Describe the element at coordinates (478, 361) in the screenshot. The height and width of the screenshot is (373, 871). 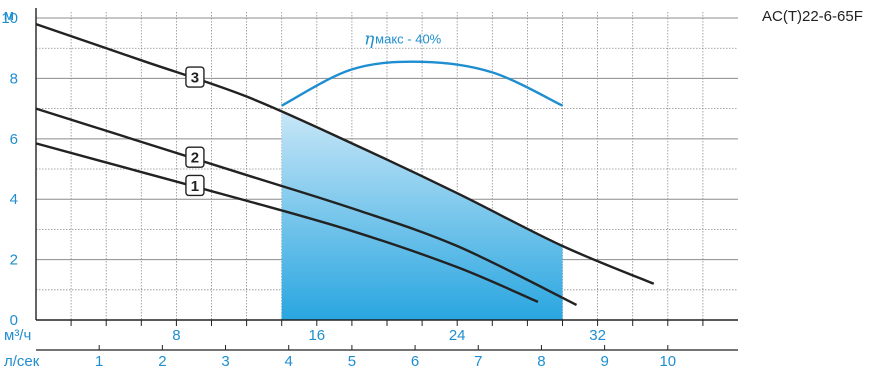
I see `x-tick-label-secondary: 7` at that location.